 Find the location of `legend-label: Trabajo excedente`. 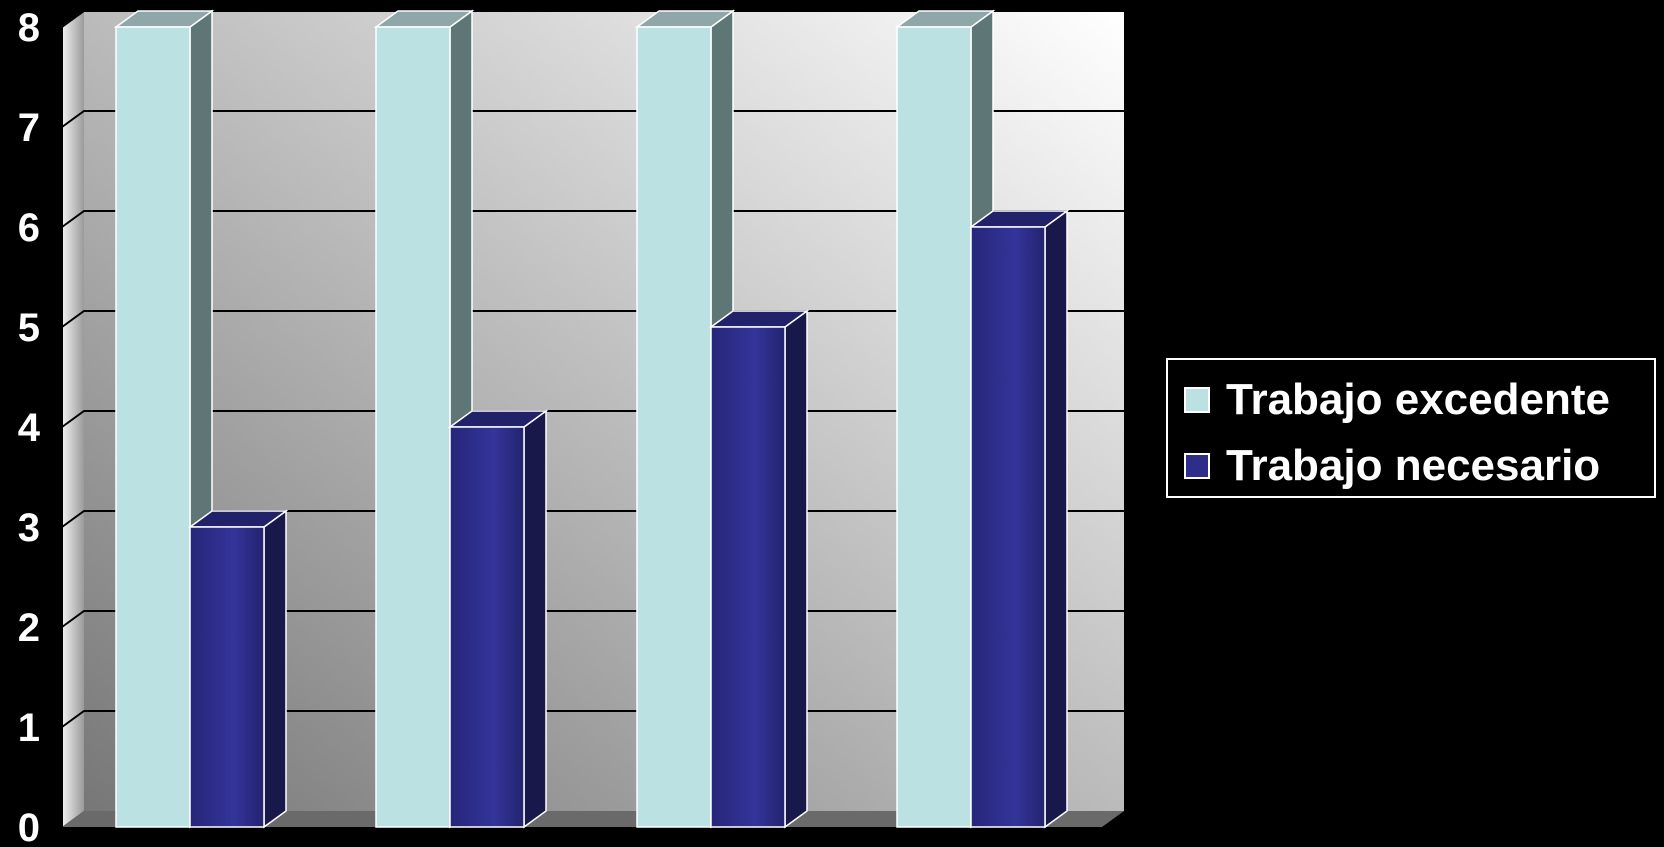

legend-label: Trabajo excedente is located at coordinates (1418, 399).